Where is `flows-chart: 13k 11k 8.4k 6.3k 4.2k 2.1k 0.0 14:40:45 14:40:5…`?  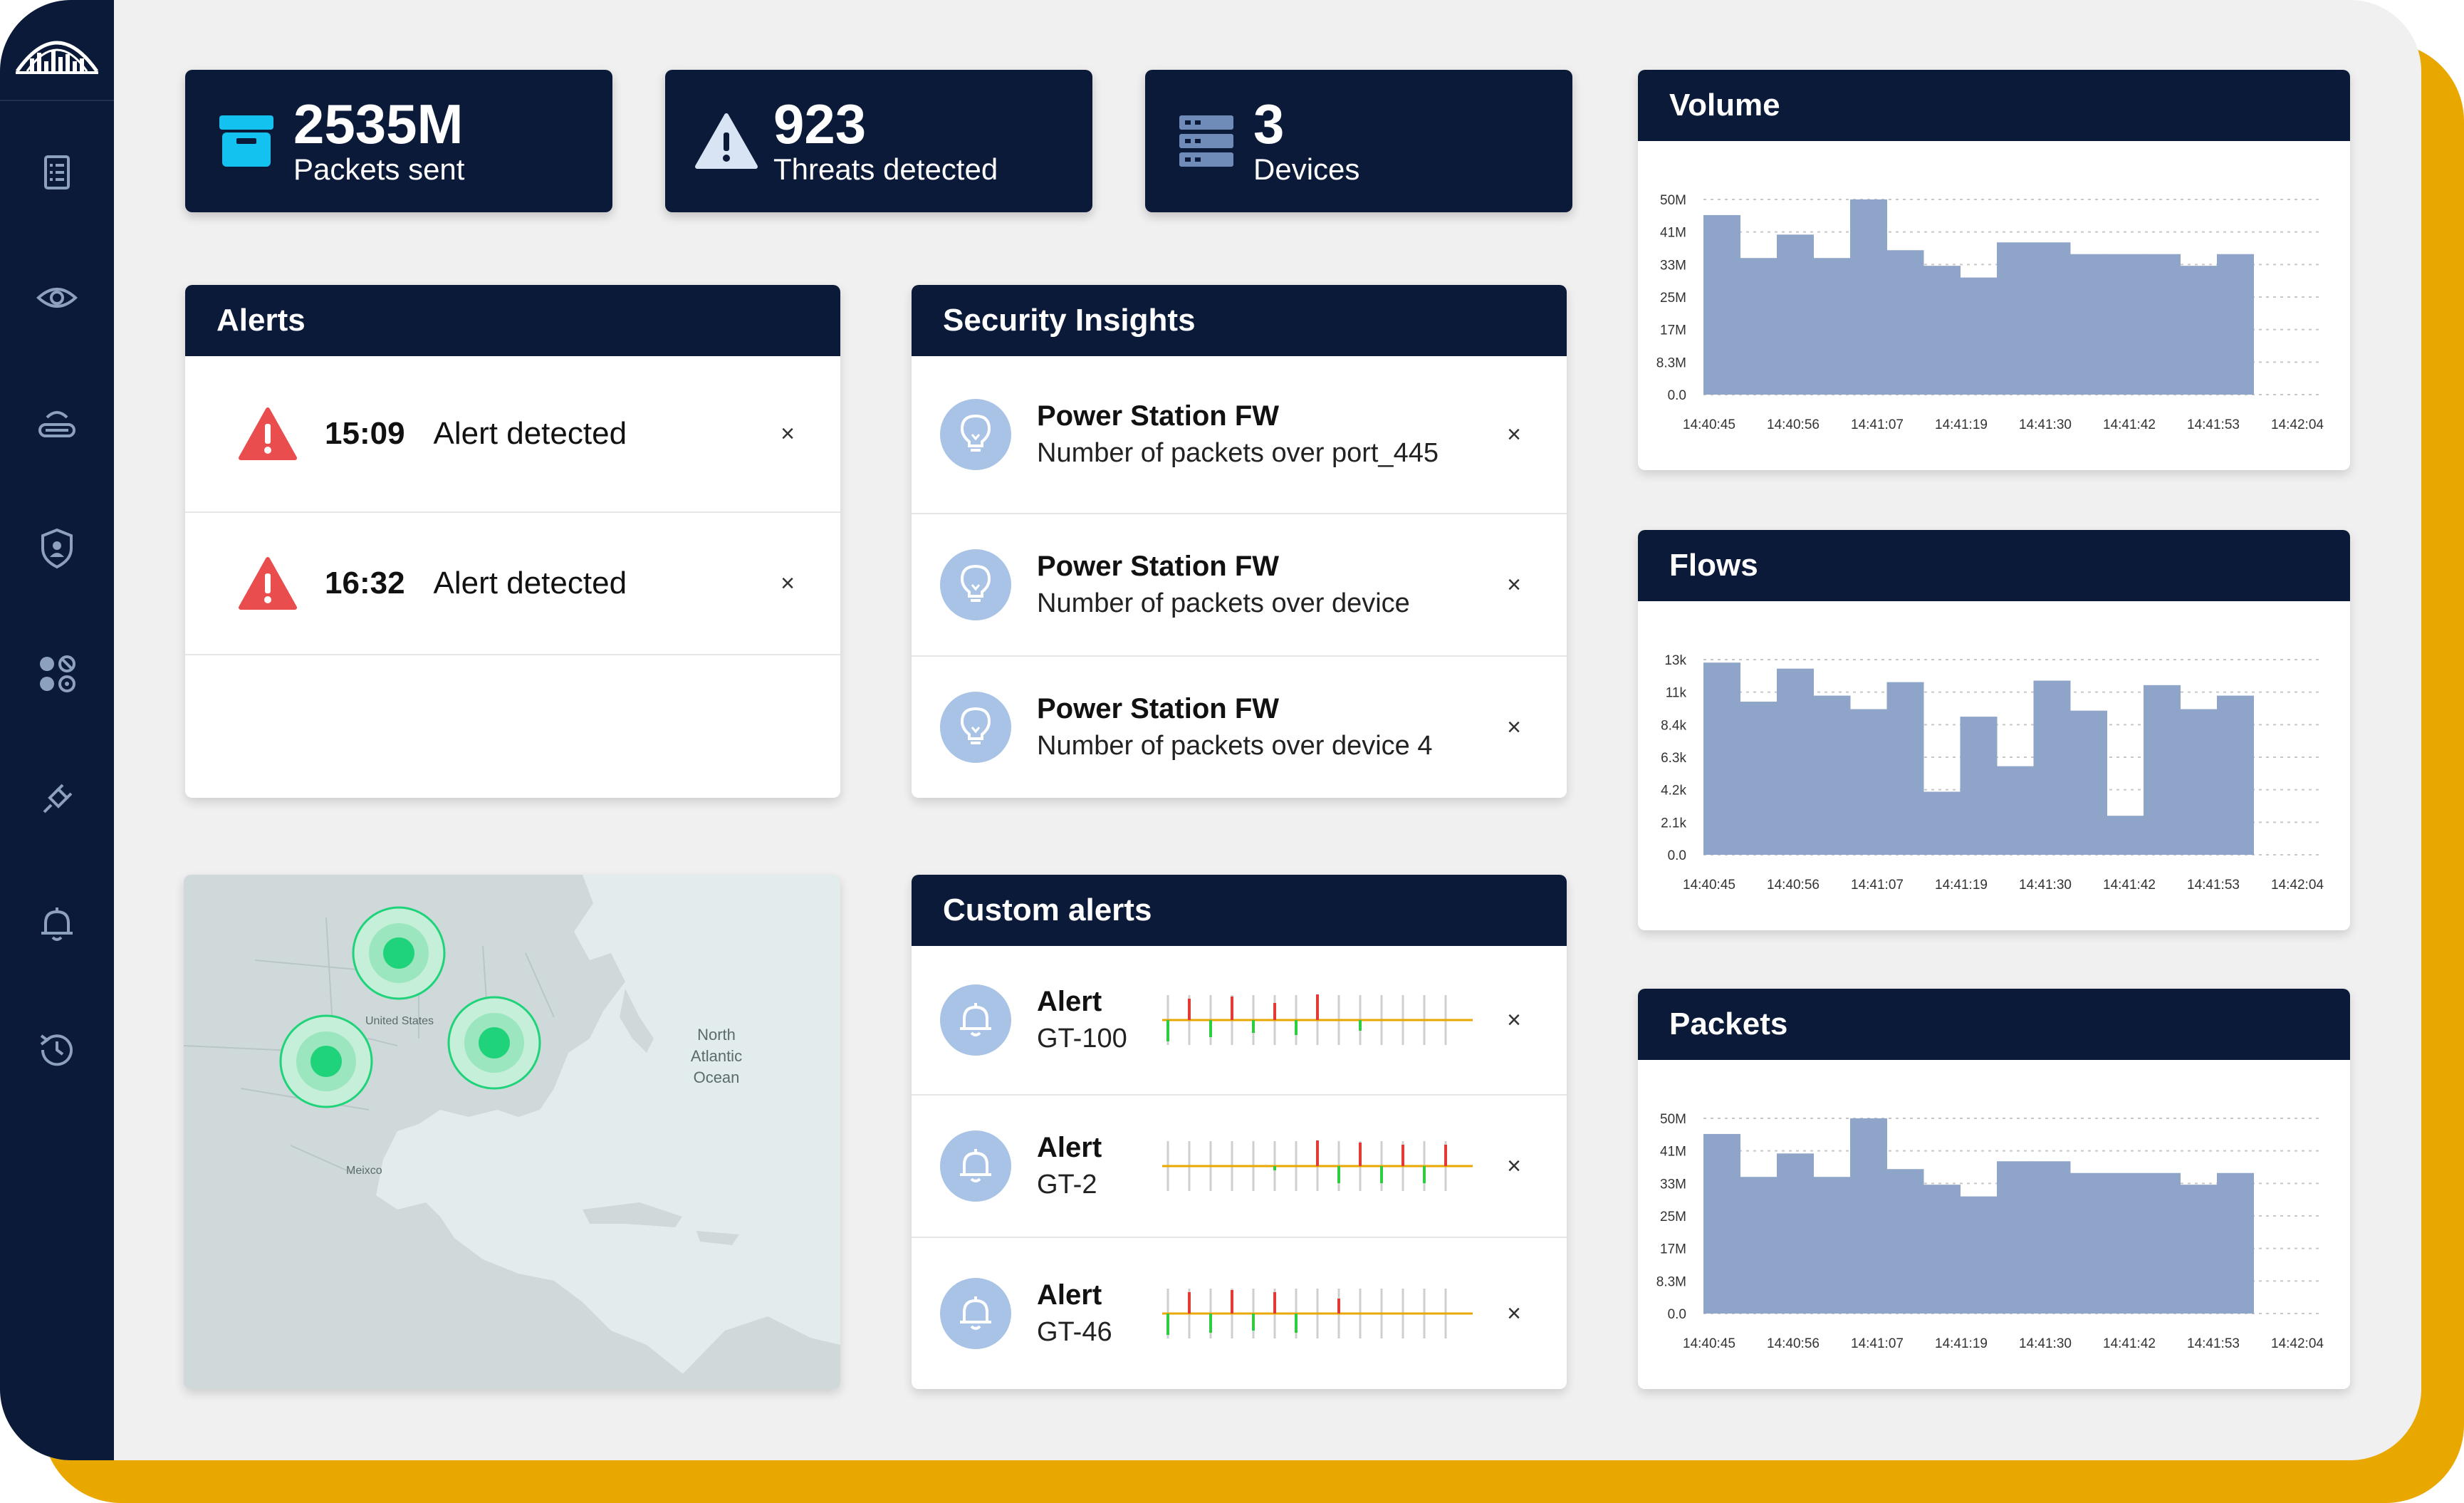 flows-chart: 13k 11k 8.4k 6.3k 4.2k 2.1k 0.0 14:40:45 14:40:5… is located at coordinates (1994, 765).